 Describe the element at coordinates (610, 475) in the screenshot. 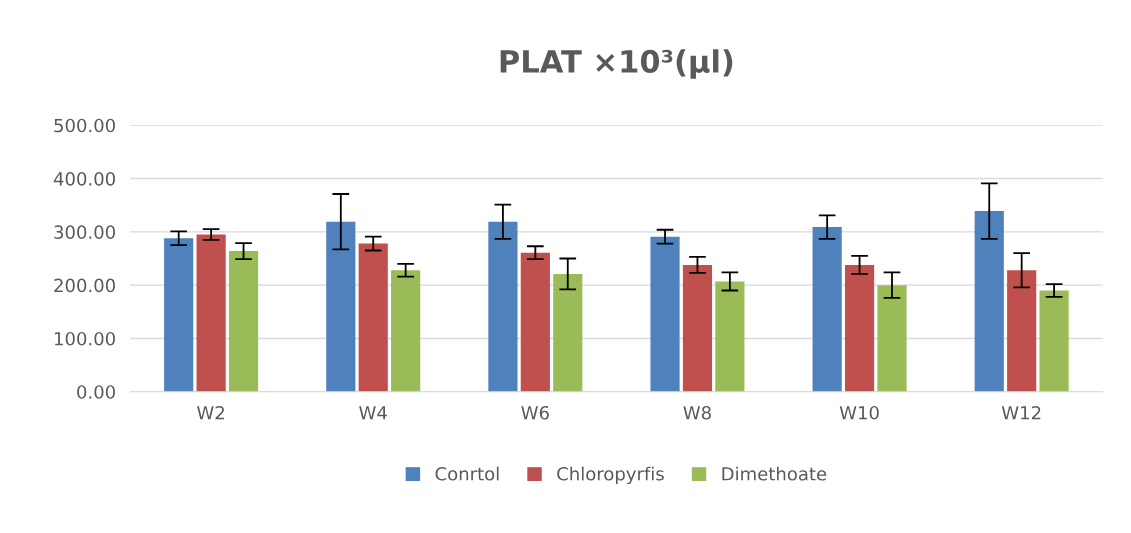

I see `legend-label: Chloropyrfis` at that location.